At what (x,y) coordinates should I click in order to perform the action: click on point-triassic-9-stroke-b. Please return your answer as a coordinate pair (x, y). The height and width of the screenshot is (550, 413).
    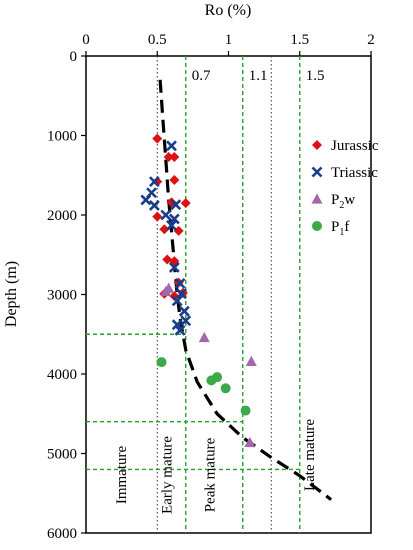
    Looking at the image, I should click on (174, 267).